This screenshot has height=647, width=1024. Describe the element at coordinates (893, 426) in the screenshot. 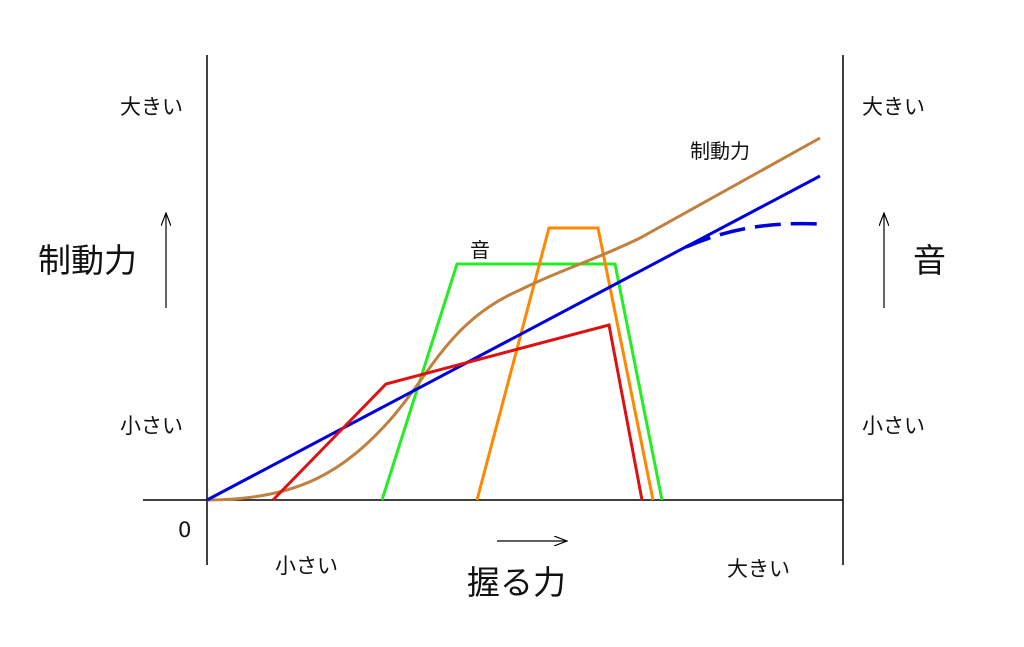

I see `right-small-label: 小さい` at that location.